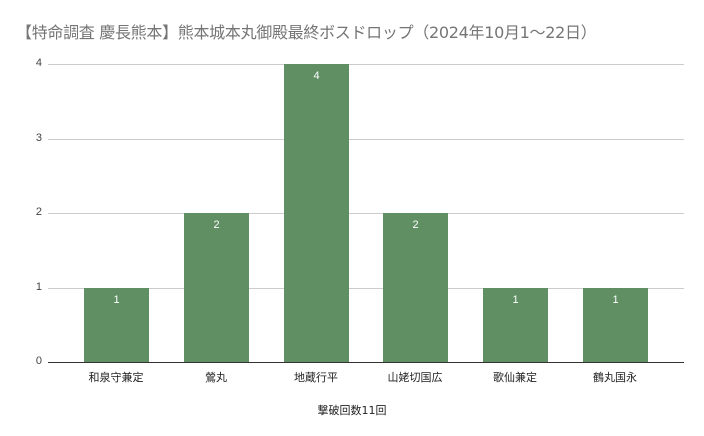 The width and height of the screenshot is (704, 436). What do you see at coordinates (352, 410) in the screenshot?
I see `x-axis-title: 撃破回数11回` at bounding box center [352, 410].